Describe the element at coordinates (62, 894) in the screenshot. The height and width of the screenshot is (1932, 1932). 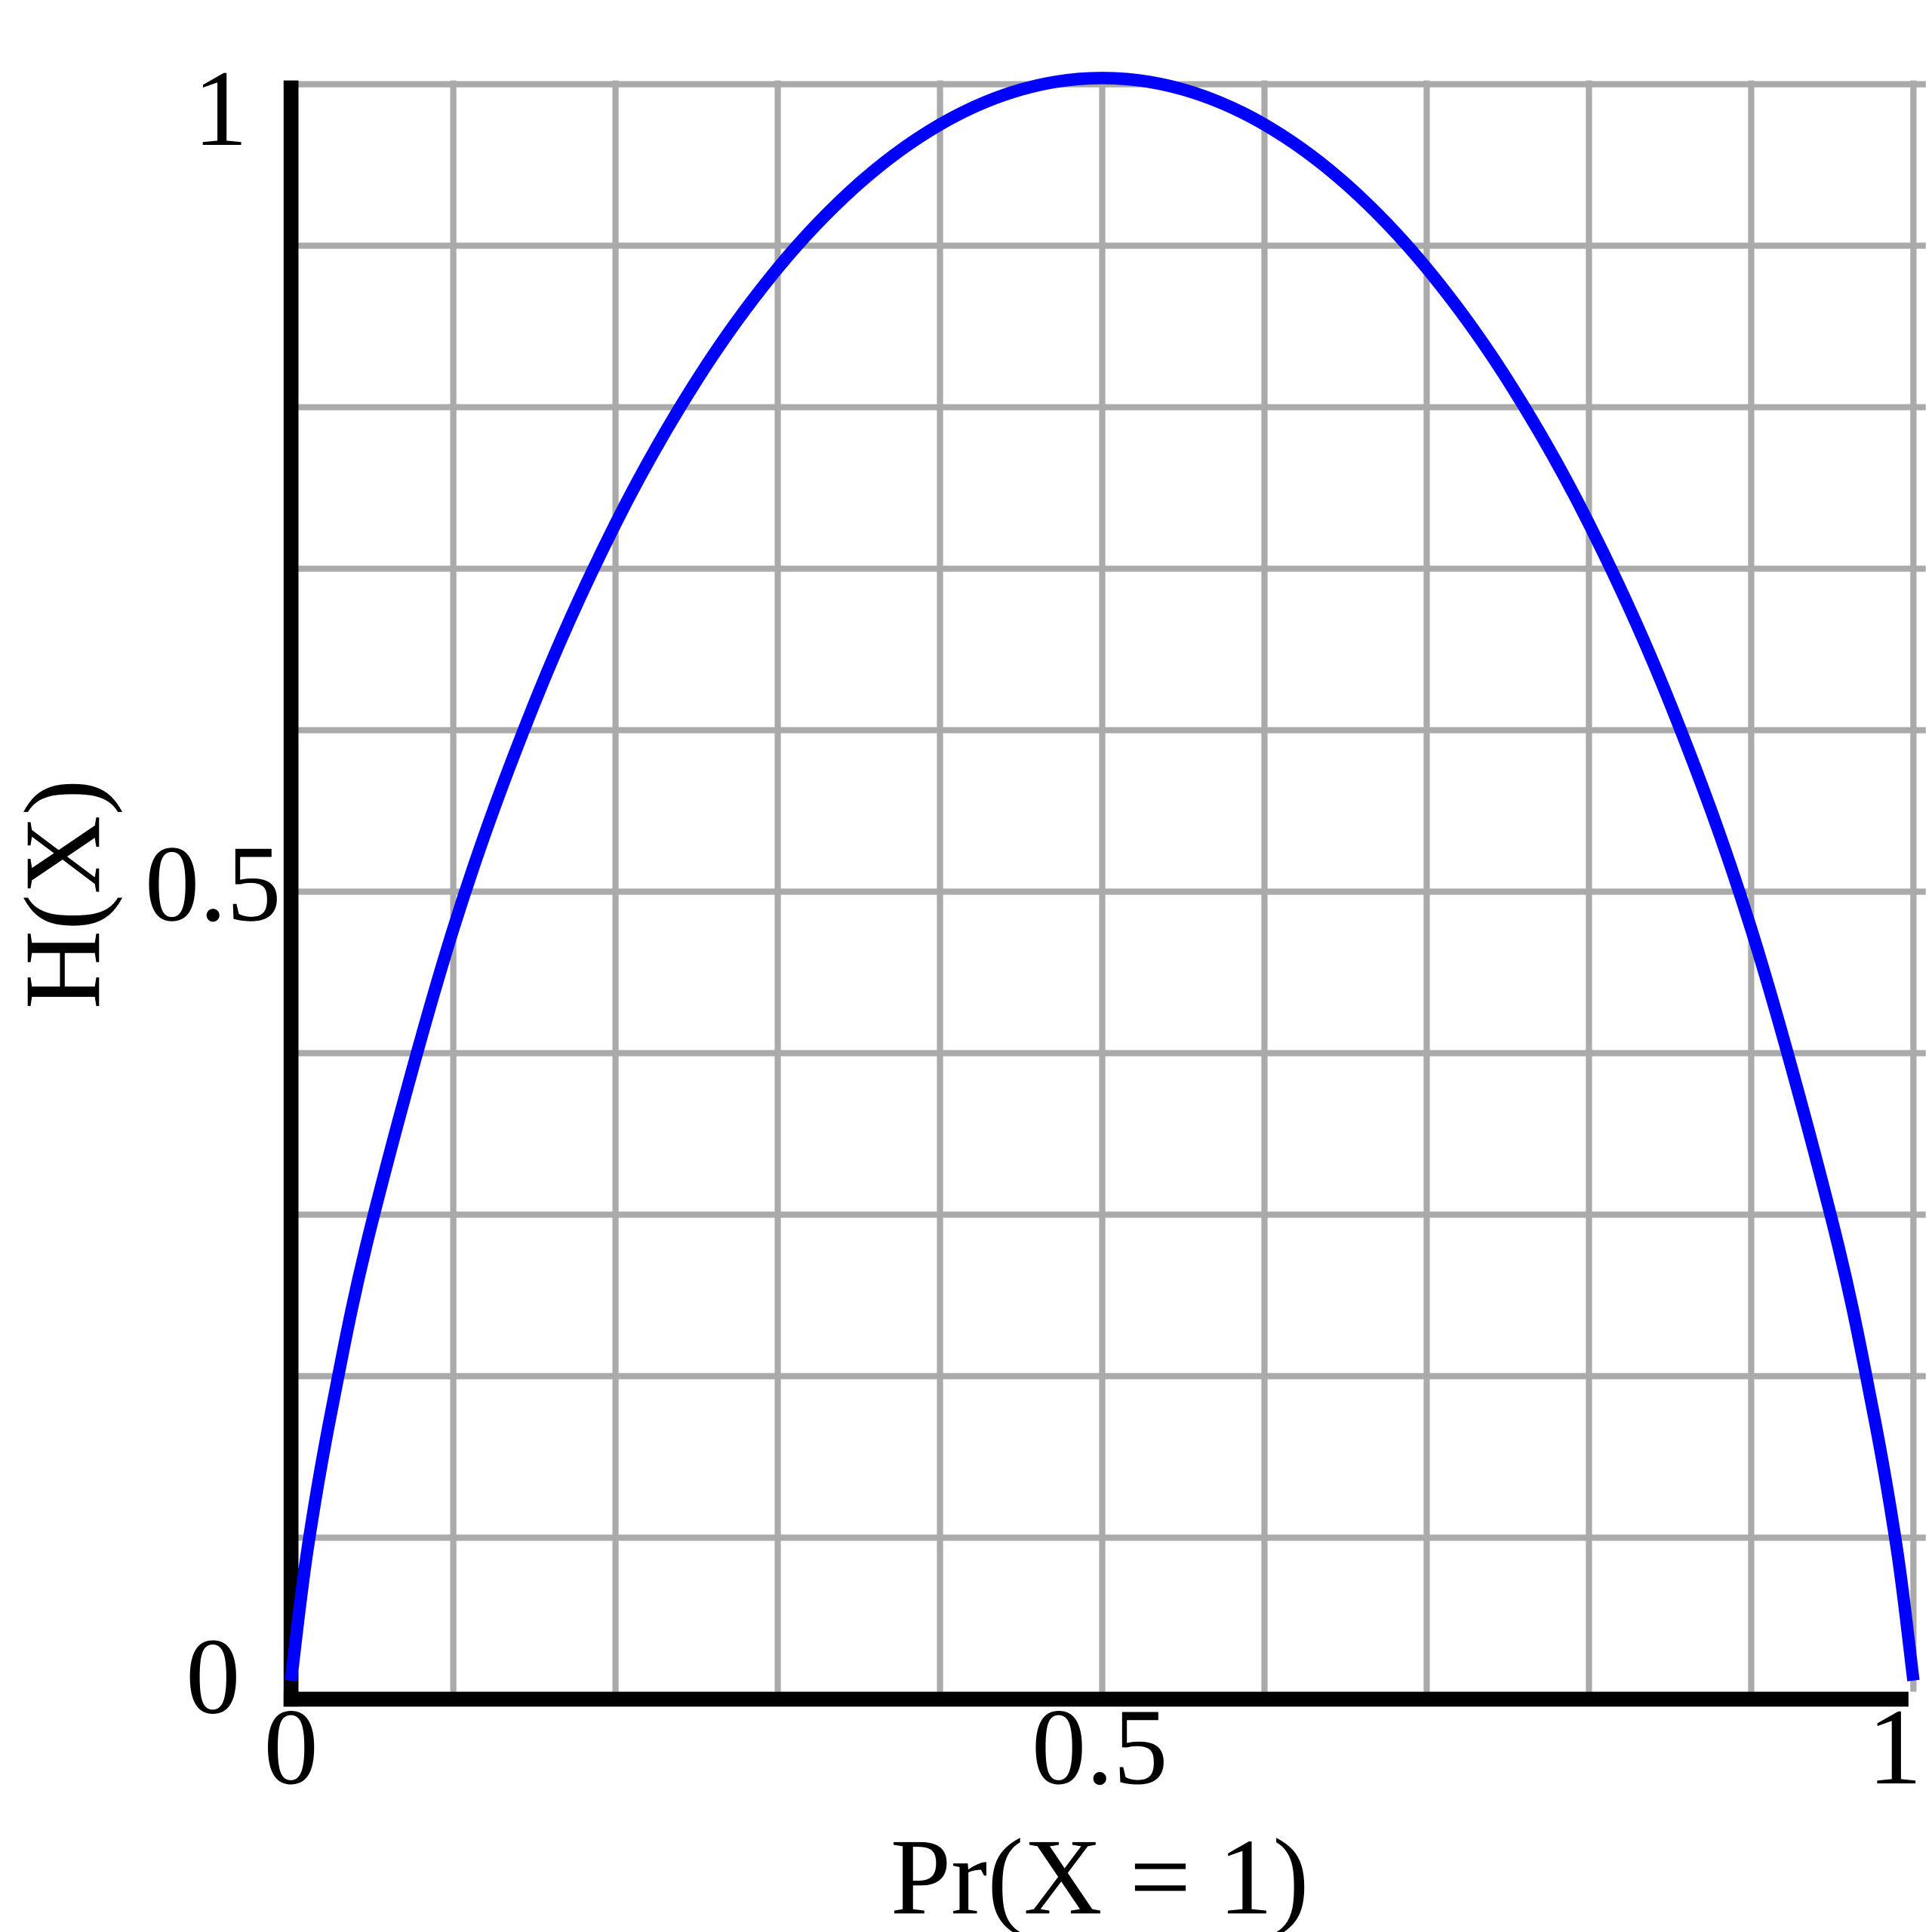
I see `y-axis-label: H(X)` at that location.